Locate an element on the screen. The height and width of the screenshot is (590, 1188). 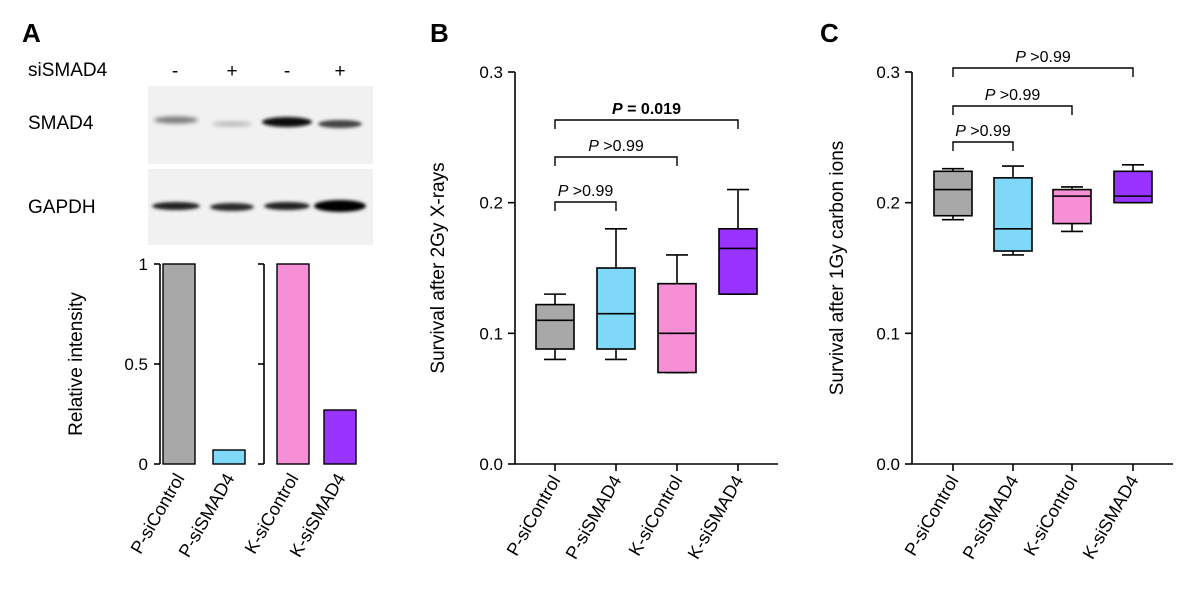
chart-b-y-tick-label: 0.2 is located at coordinates (491, 203).